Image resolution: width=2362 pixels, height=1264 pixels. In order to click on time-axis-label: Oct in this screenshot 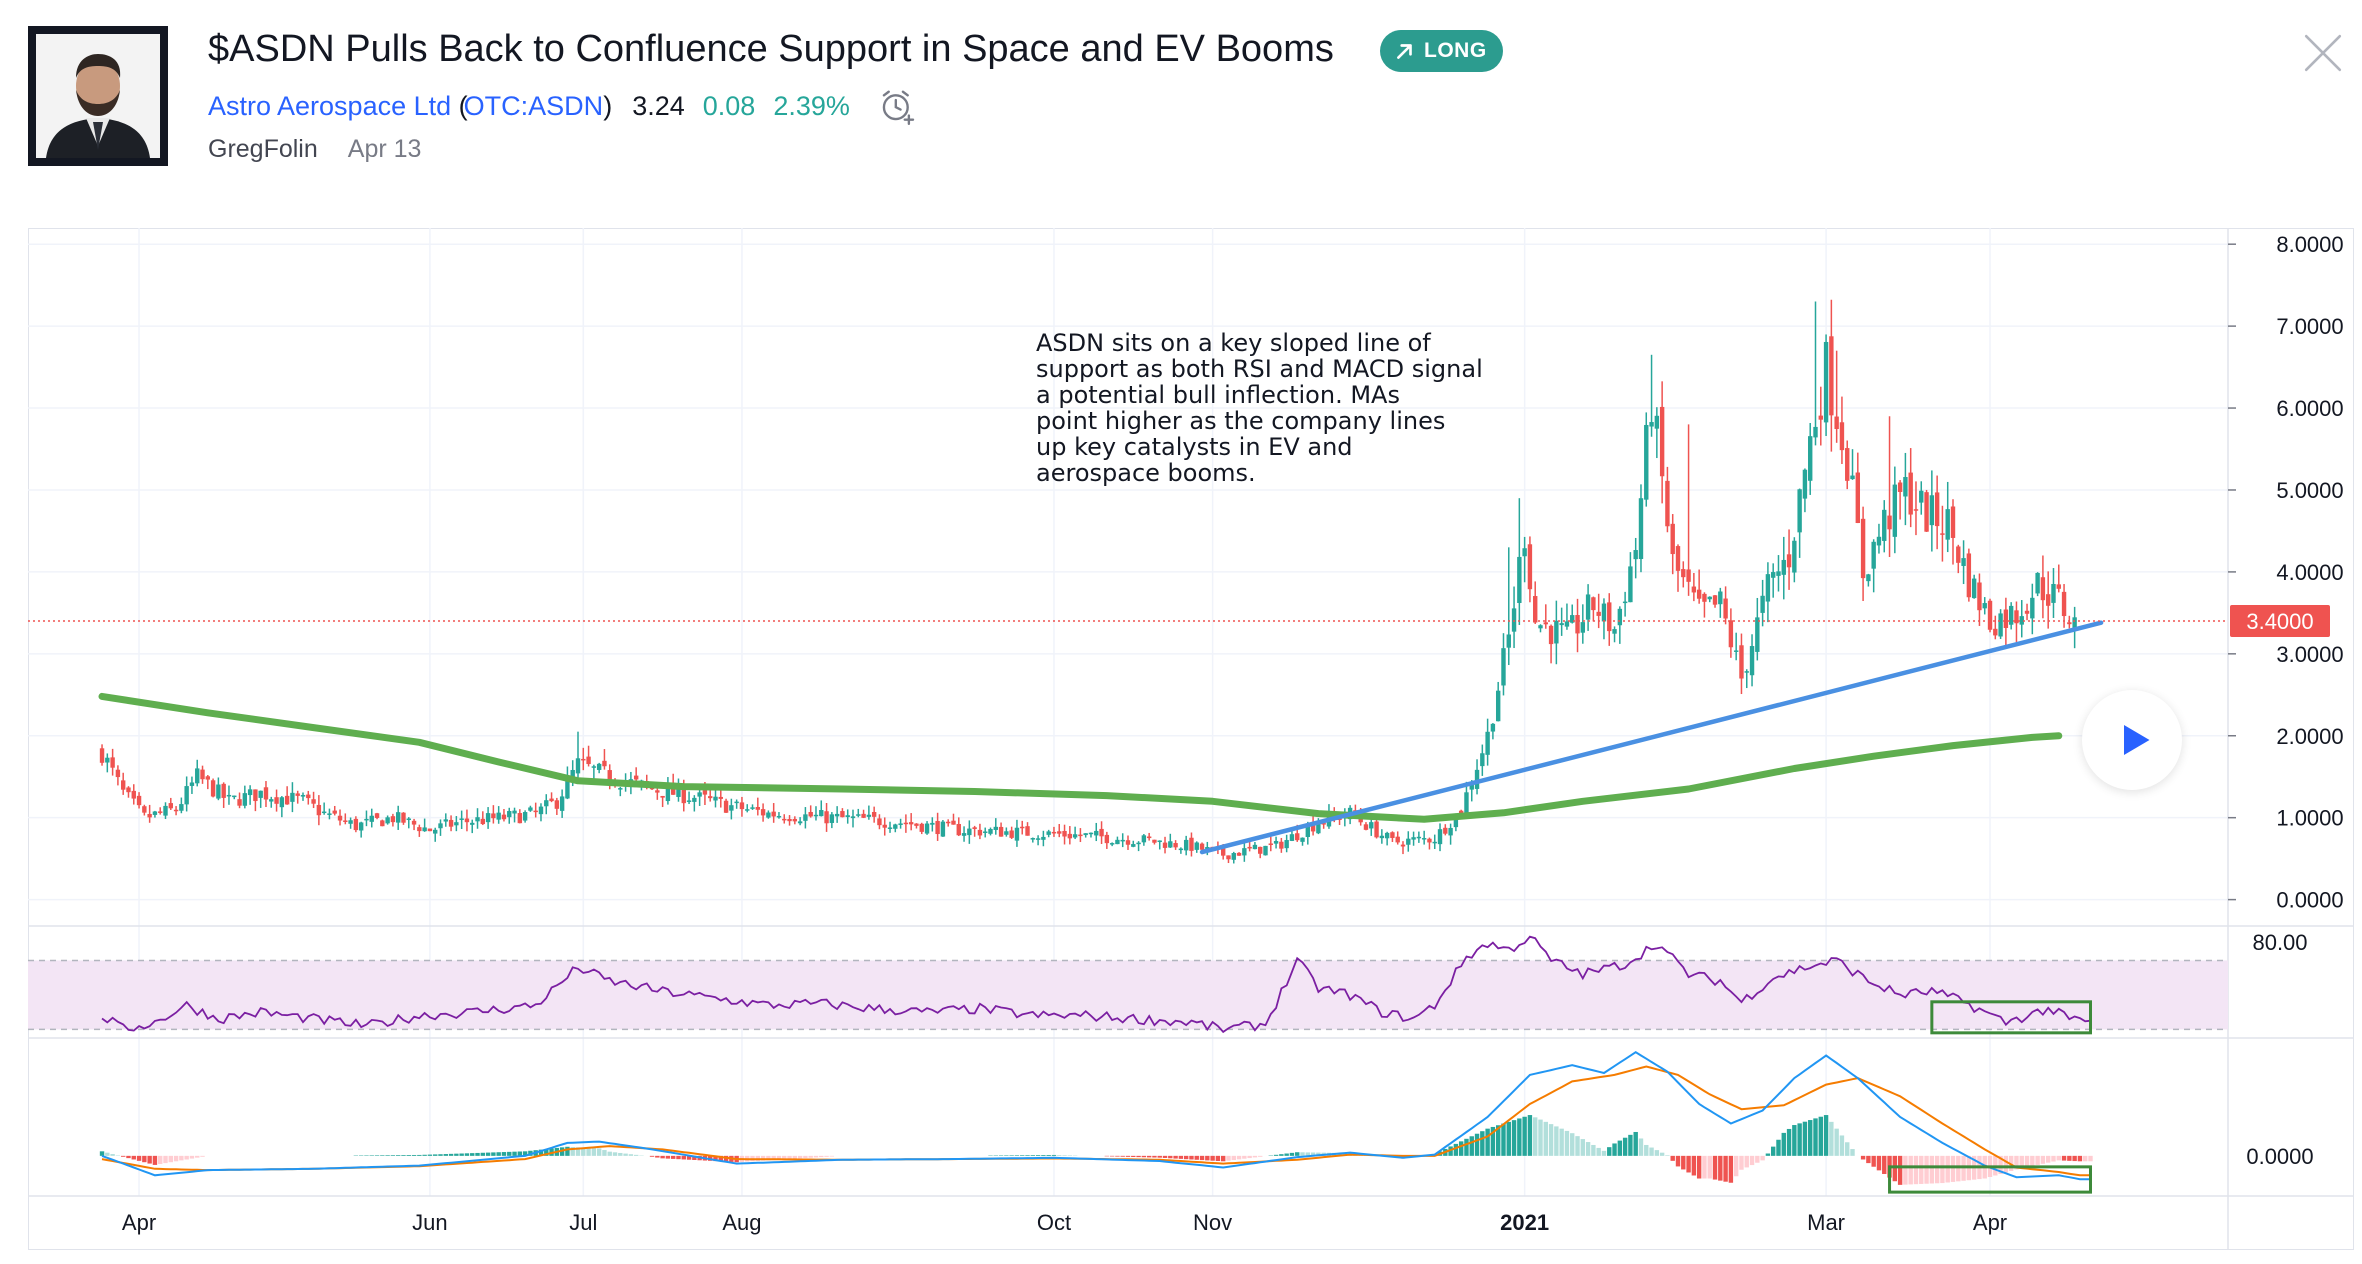, I will do `click(1054, 1222)`.